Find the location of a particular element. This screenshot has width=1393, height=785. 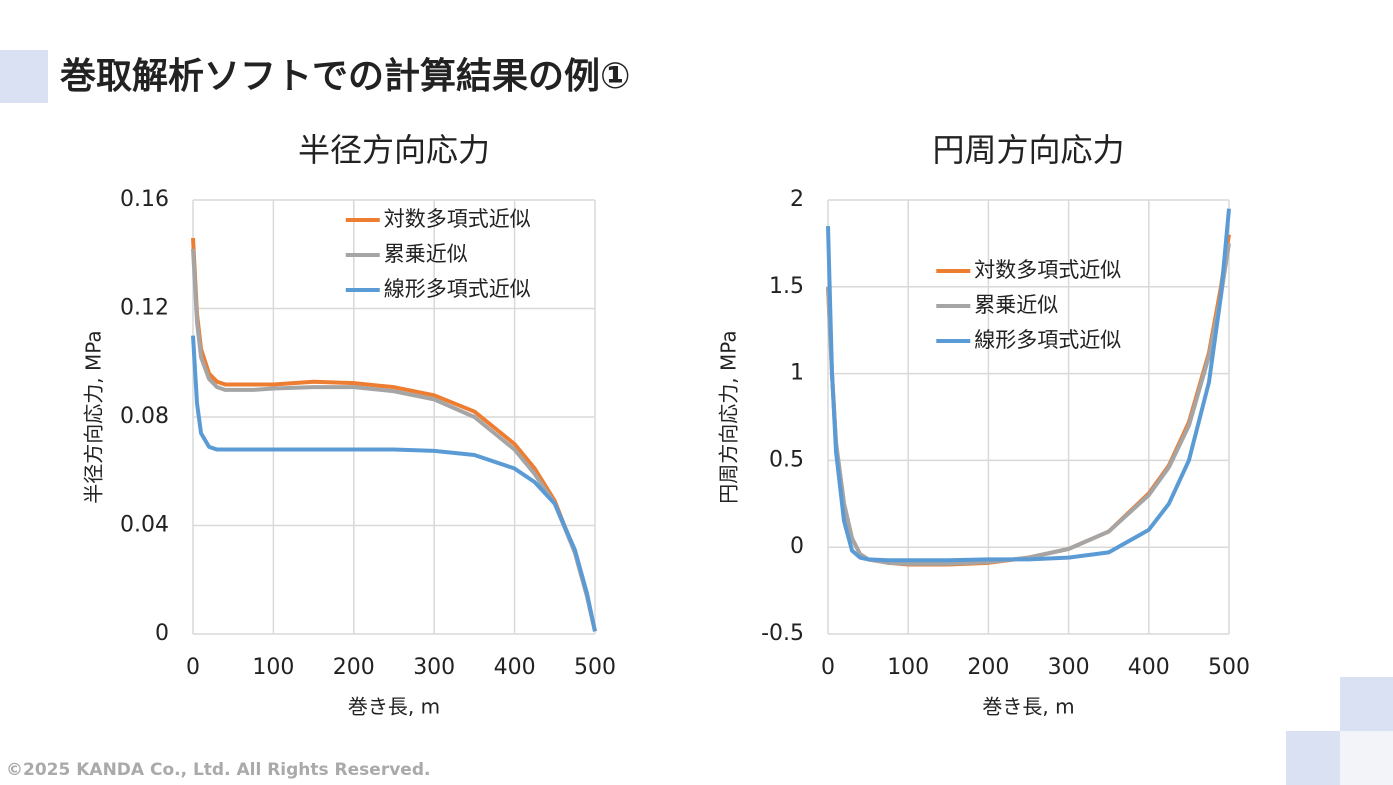

y-tick-label: 1.5 is located at coordinates (786, 286).